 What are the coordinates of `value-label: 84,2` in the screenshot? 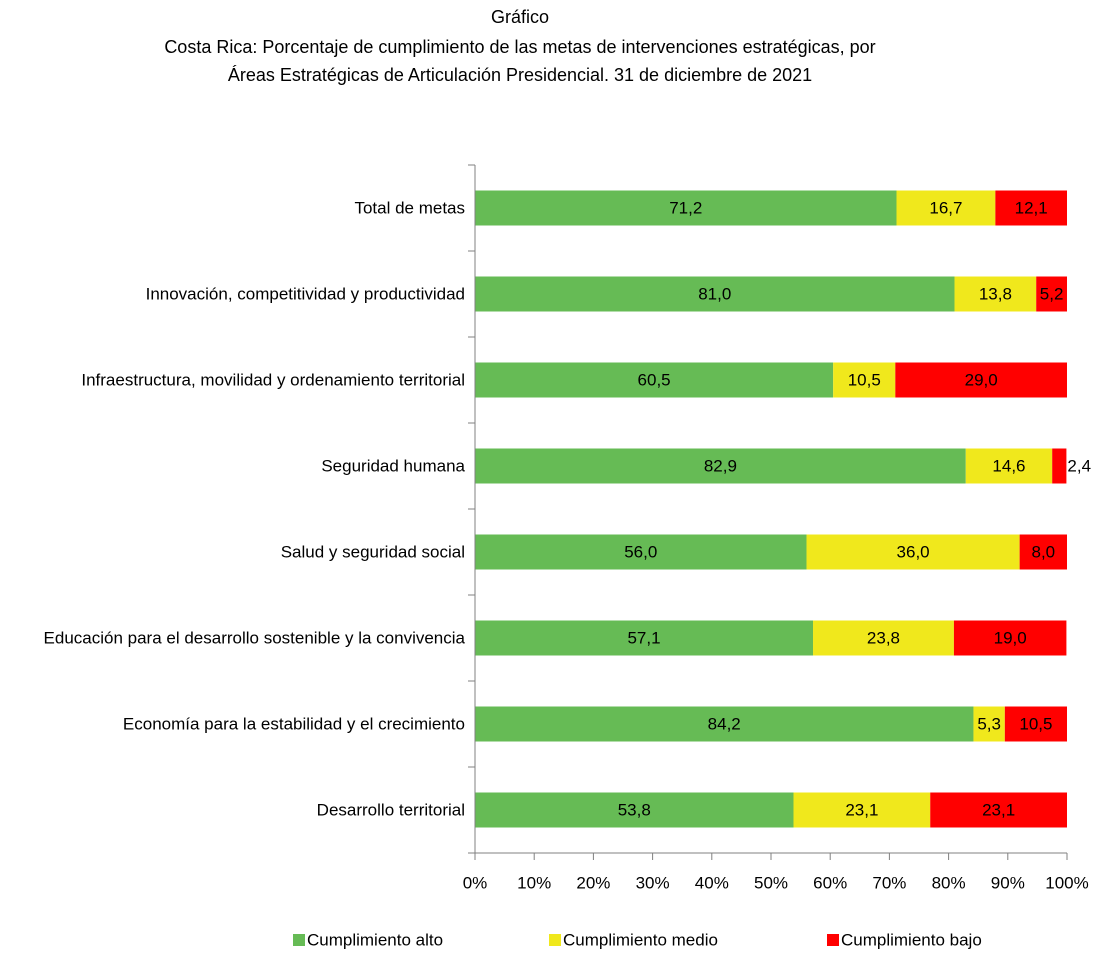 It's located at (724, 723).